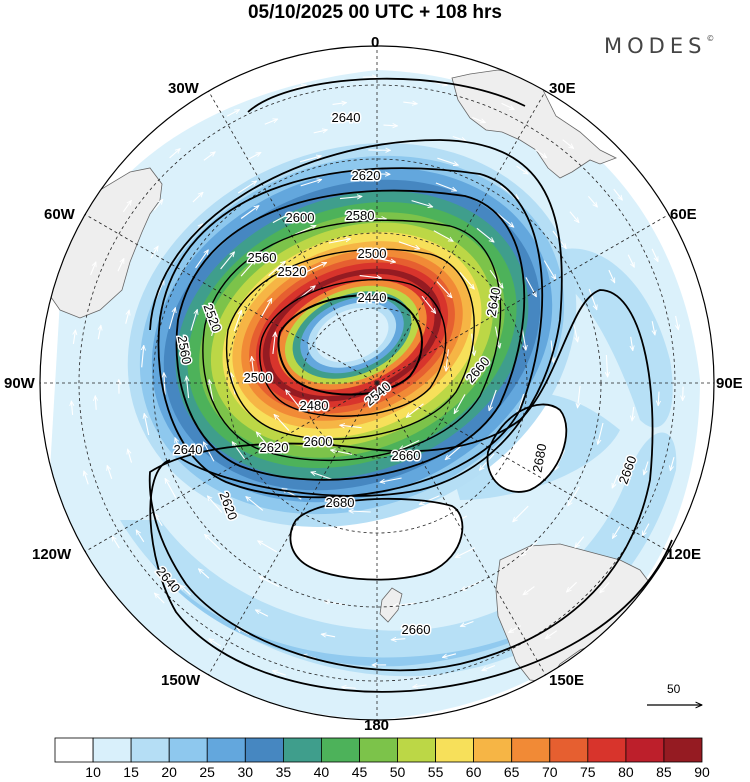 This screenshot has height=782, width=750. I want to click on brand-logo: MODES©, so click(659, 46).